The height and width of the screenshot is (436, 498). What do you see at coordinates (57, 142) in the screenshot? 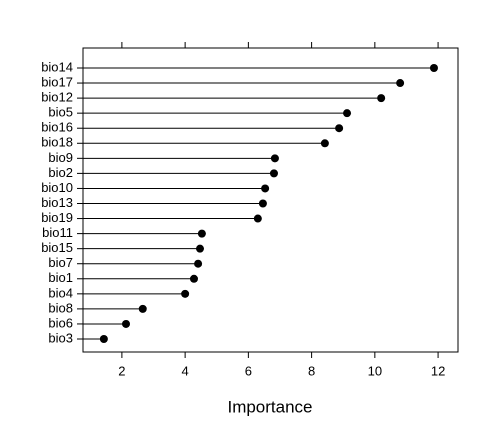
I see `y-tick-label: bio18` at bounding box center [57, 142].